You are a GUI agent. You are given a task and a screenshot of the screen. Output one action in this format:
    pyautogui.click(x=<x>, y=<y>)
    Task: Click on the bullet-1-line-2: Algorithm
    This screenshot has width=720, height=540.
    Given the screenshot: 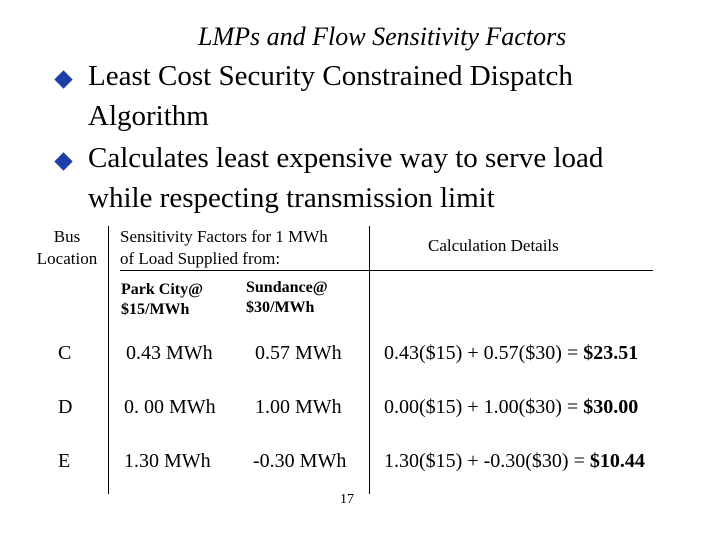 What is the action you would take?
    pyautogui.click(x=148, y=116)
    